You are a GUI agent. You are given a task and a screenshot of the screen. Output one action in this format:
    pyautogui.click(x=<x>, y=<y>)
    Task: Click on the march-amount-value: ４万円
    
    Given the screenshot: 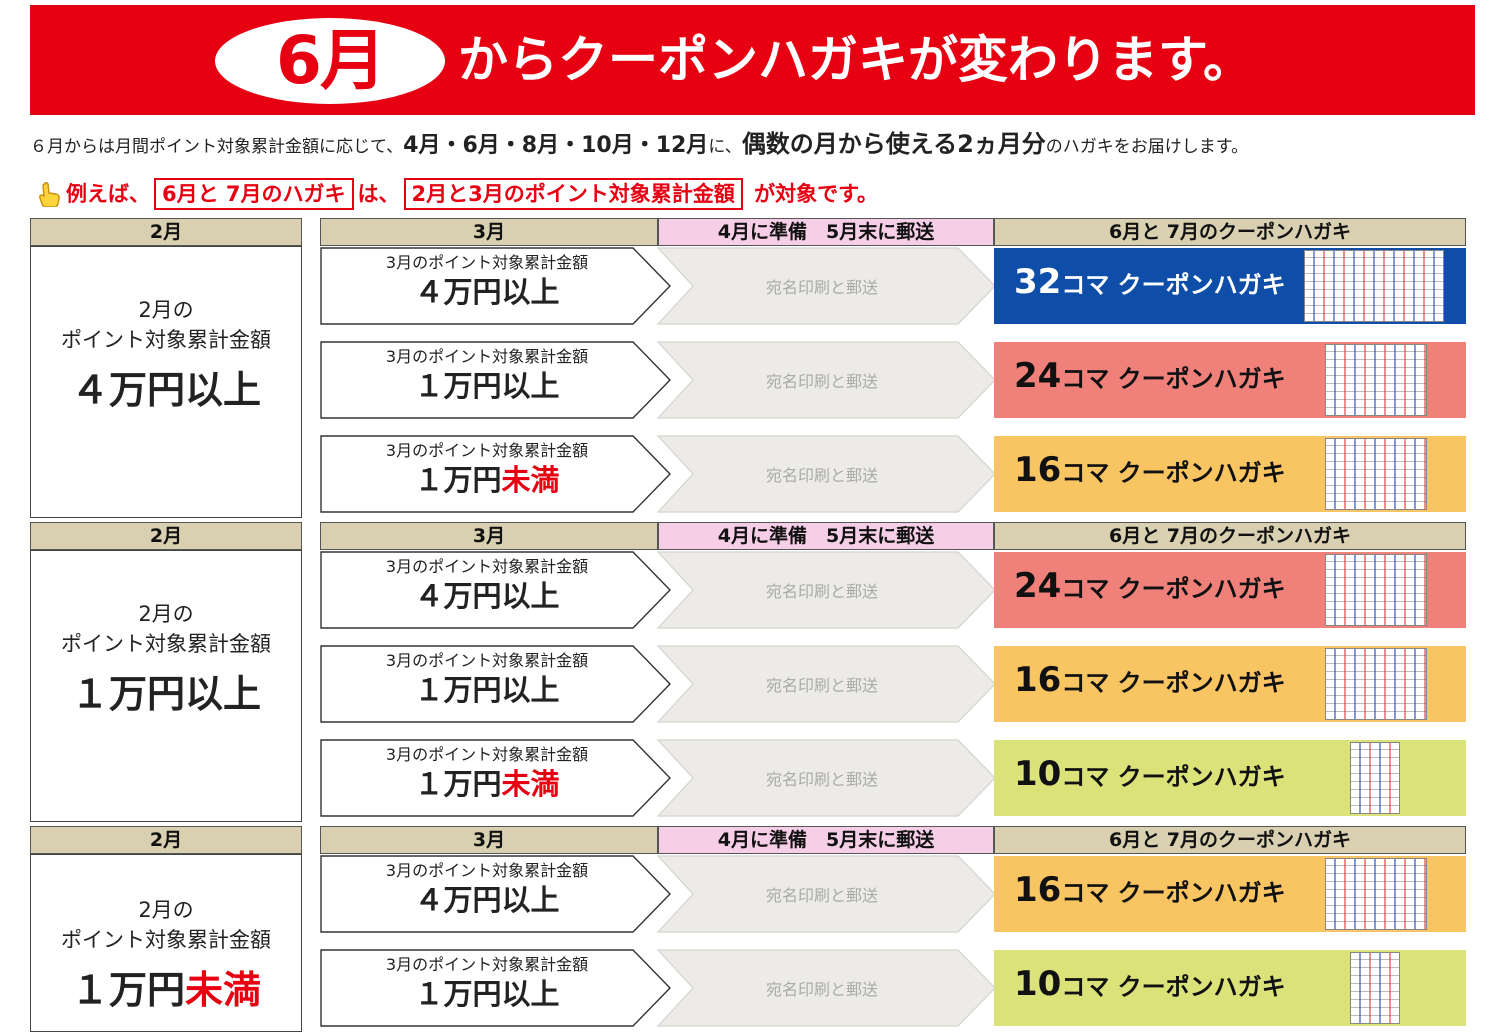 What is the action you would take?
    pyautogui.click(x=458, y=292)
    